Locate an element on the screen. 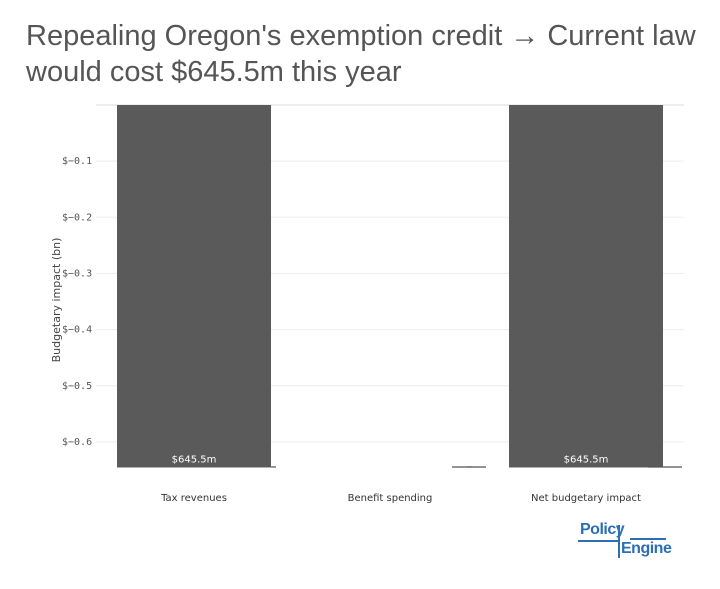 The width and height of the screenshot is (720, 589). y-tick-label: $−0.5 is located at coordinates (77, 386).